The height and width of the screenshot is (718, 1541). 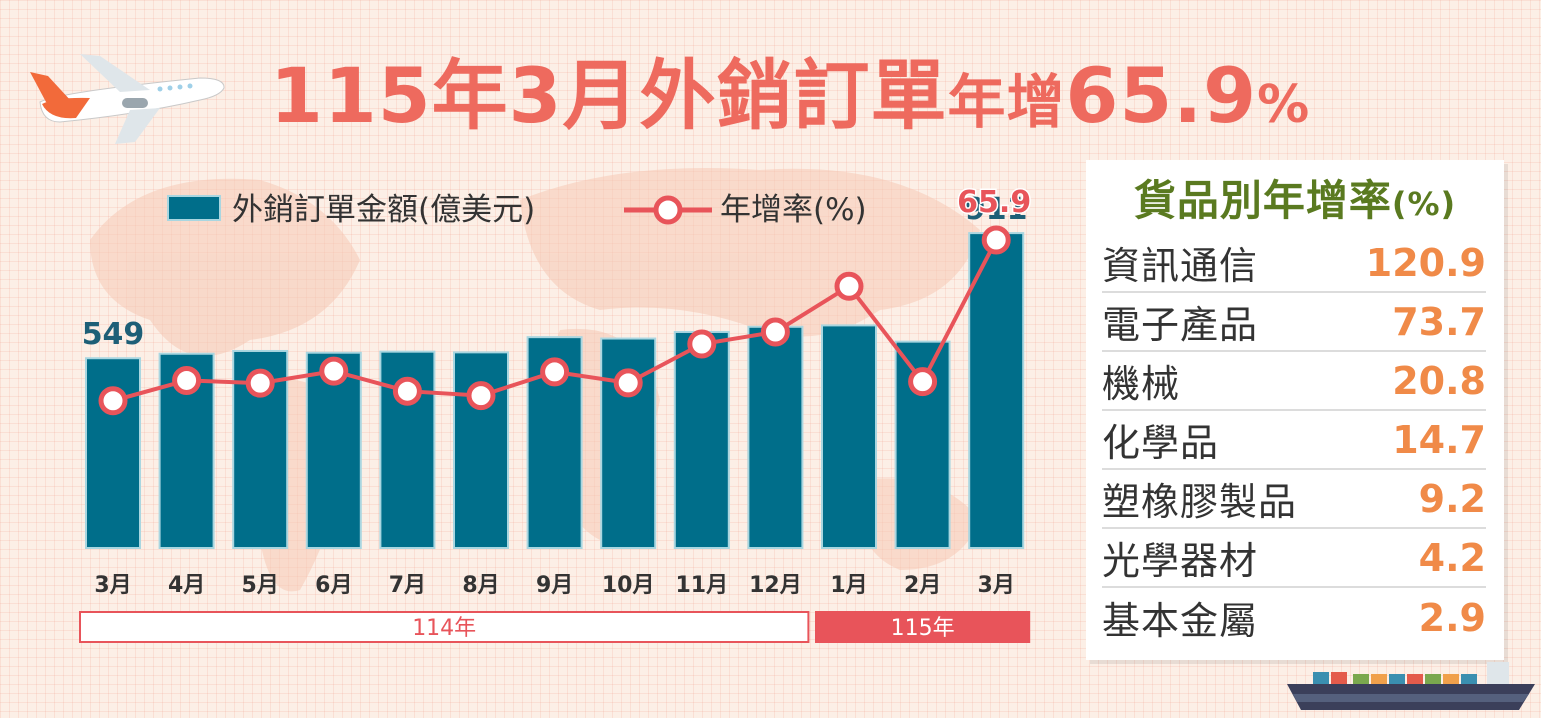 What do you see at coordinates (1180, 621) in the screenshot?
I see `category-name: 基本金屬` at bounding box center [1180, 621].